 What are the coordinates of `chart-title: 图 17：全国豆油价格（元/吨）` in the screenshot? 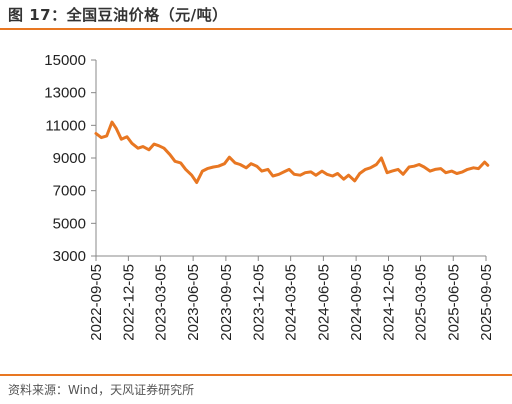 It's located at (118, 15).